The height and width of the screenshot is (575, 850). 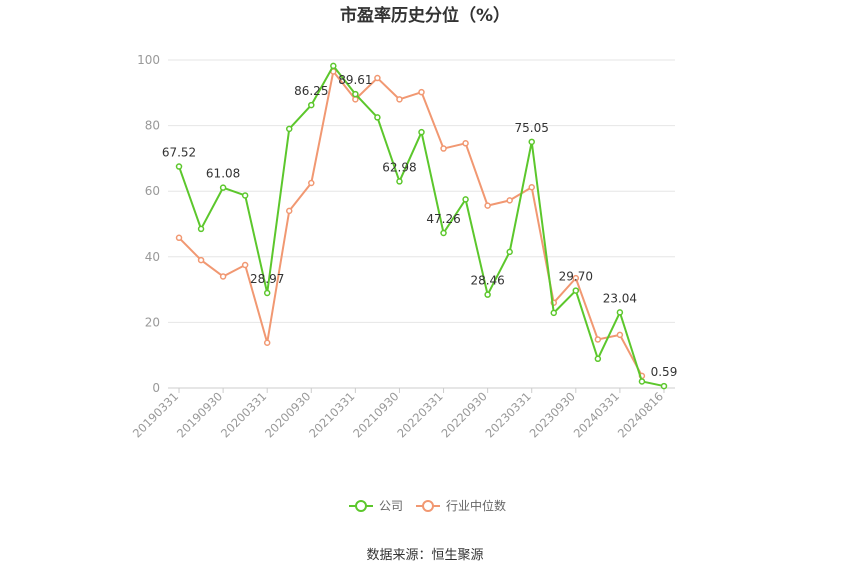 I want to click on x-tick-label: 20200331, so click(x=243, y=414).